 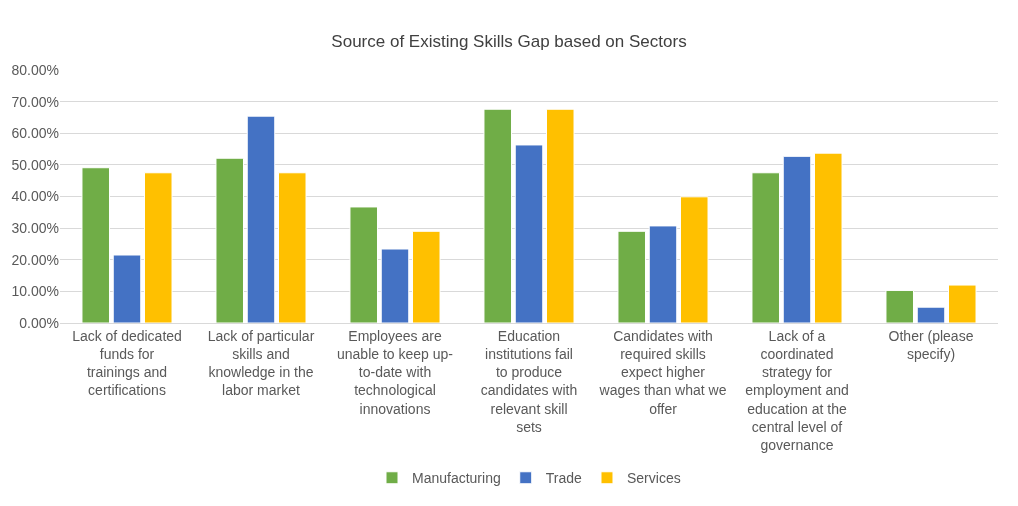 I want to click on y-tick-label: 40.00%, so click(x=35, y=196).